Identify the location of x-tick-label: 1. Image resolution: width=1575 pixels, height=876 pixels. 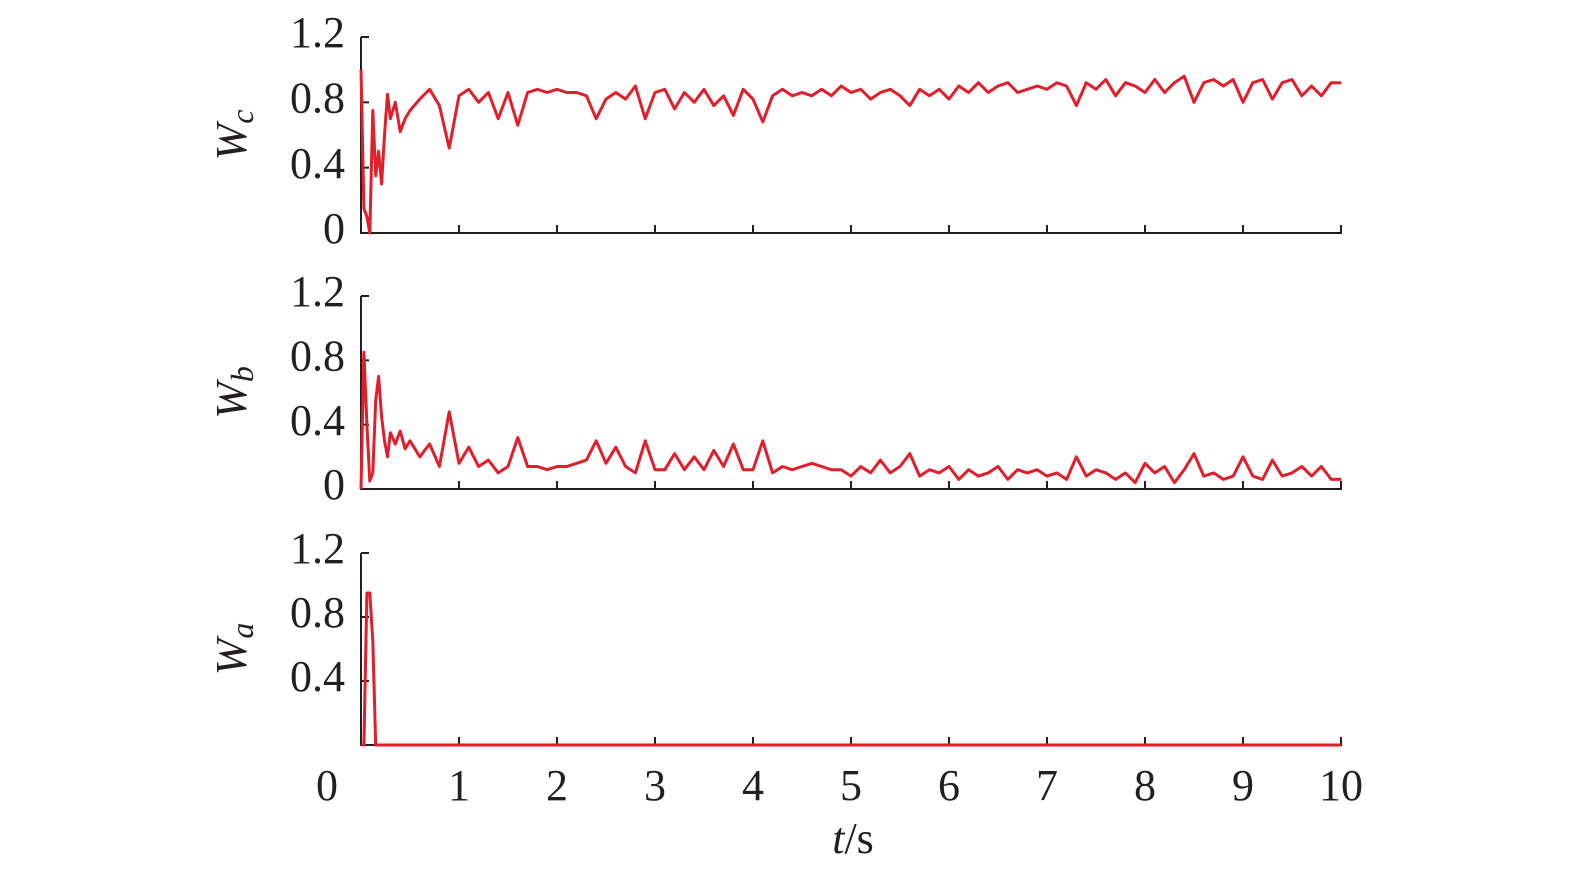
(459, 785).